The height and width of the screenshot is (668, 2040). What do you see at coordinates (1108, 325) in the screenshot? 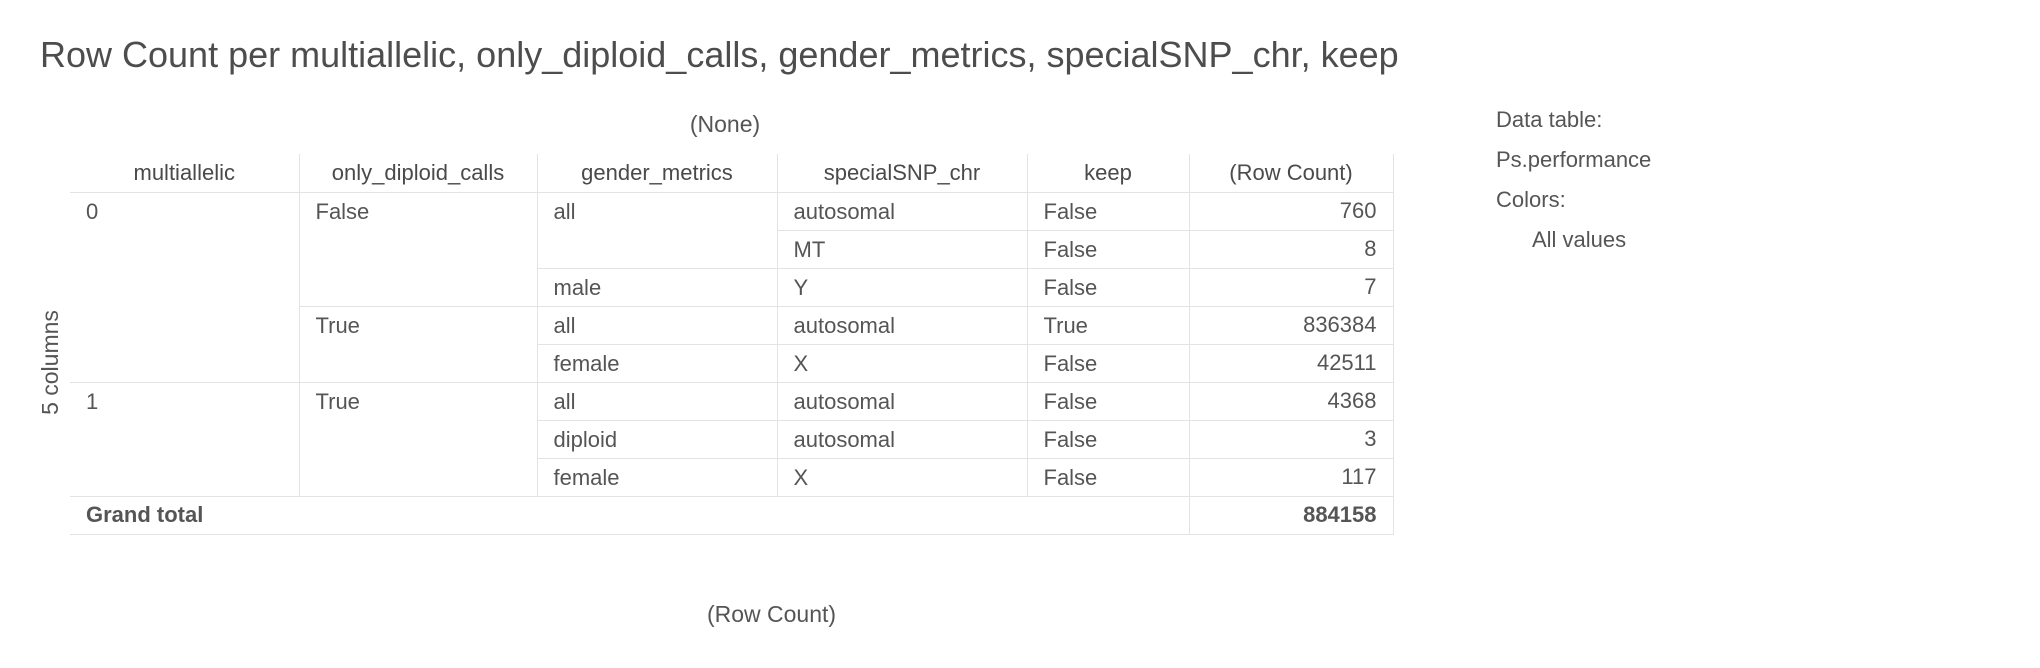
I see `cell-keep: True` at bounding box center [1108, 325].